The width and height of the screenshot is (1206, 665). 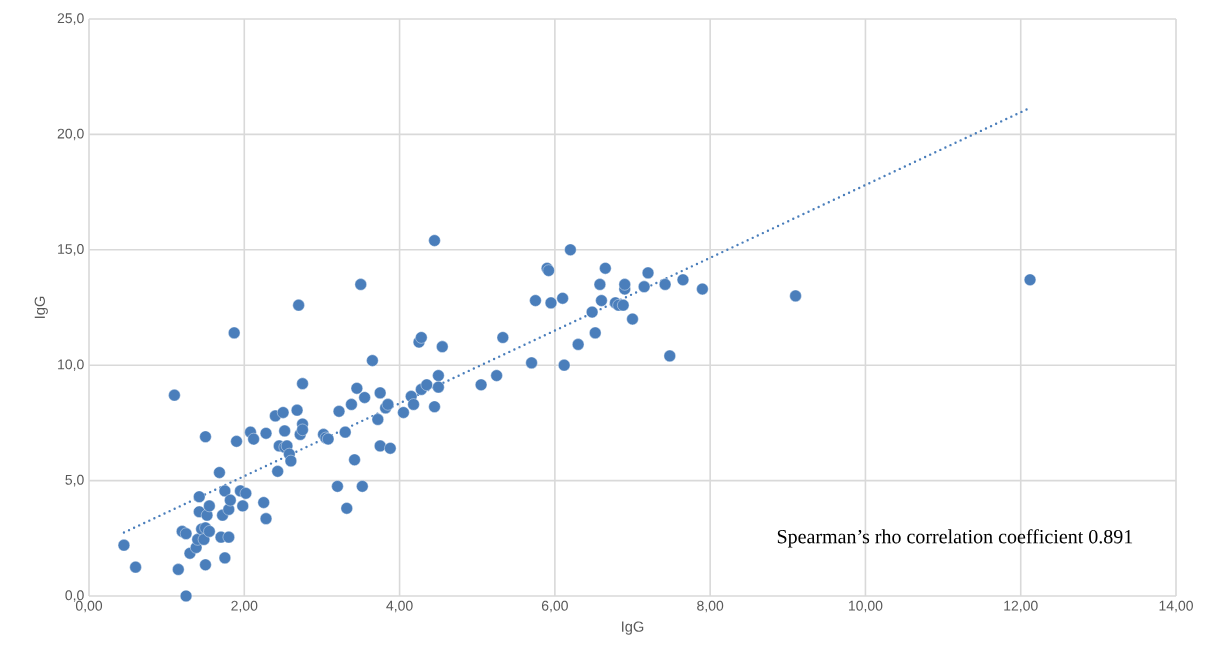 What do you see at coordinates (865, 606) in the screenshot?
I see `x-tick-label: 10,00` at bounding box center [865, 606].